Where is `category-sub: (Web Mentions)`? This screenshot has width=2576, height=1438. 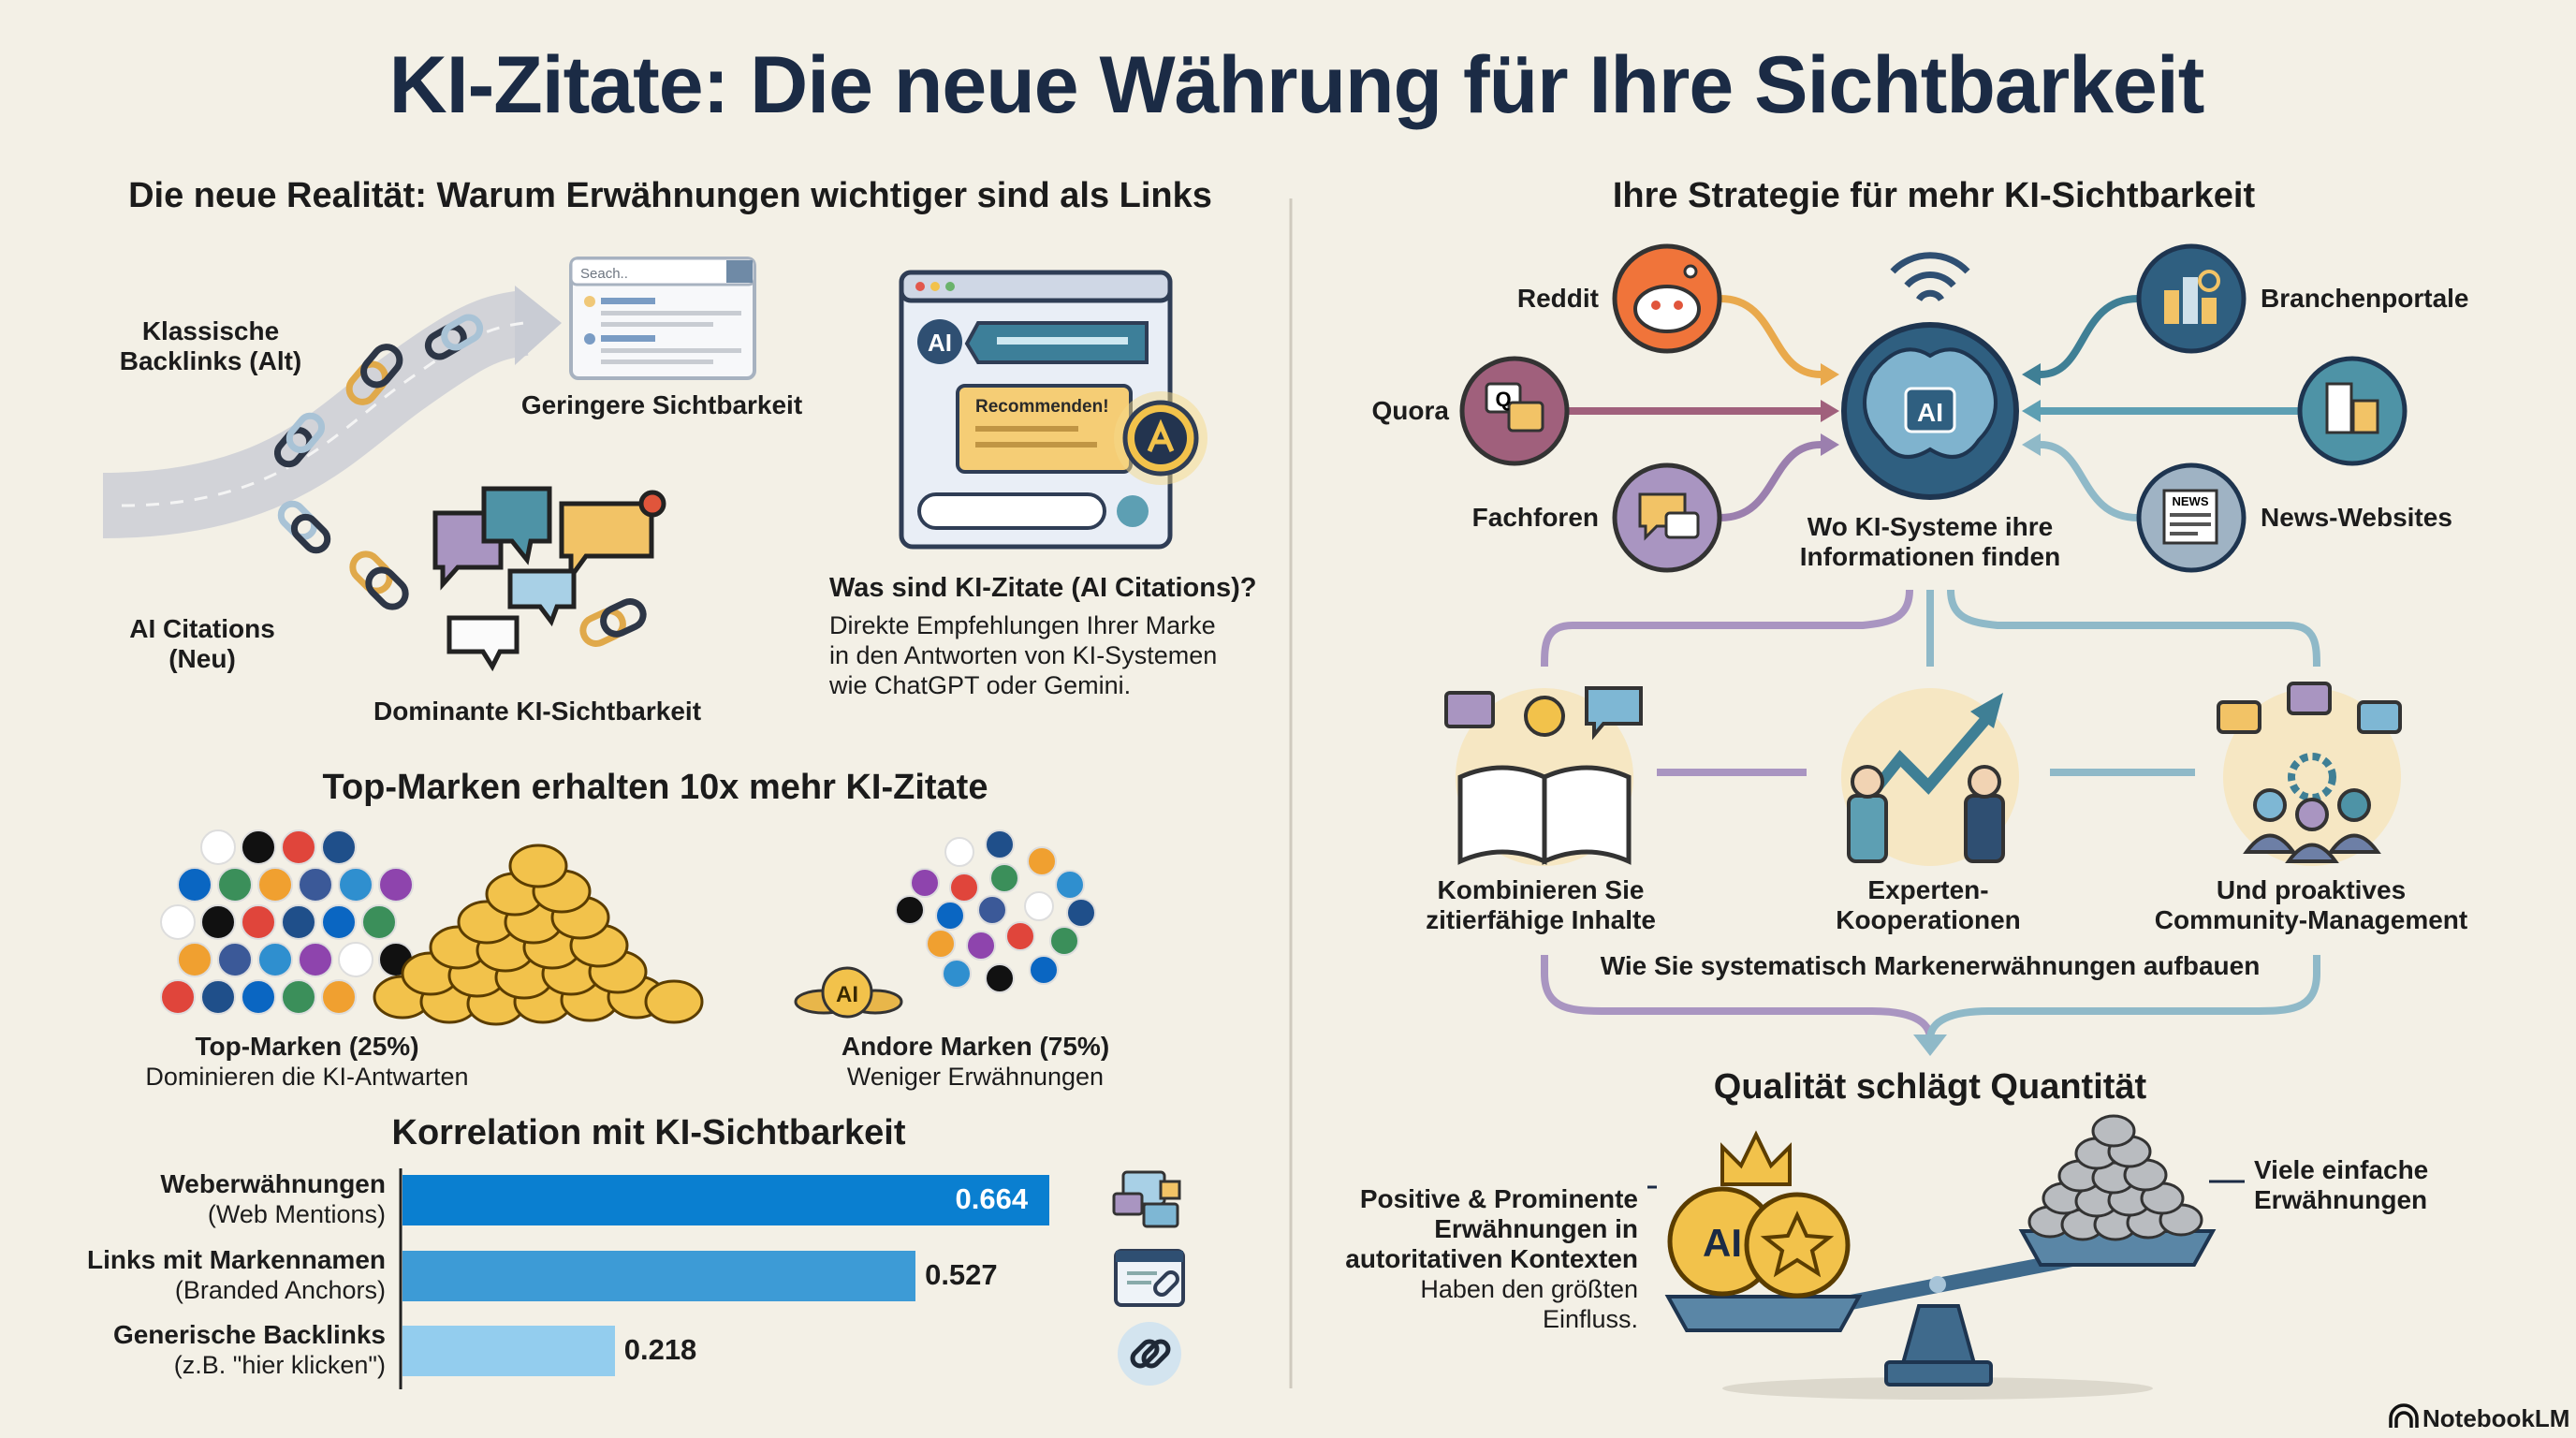 category-sub: (Web Mentions) is located at coordinates (296, 1214).